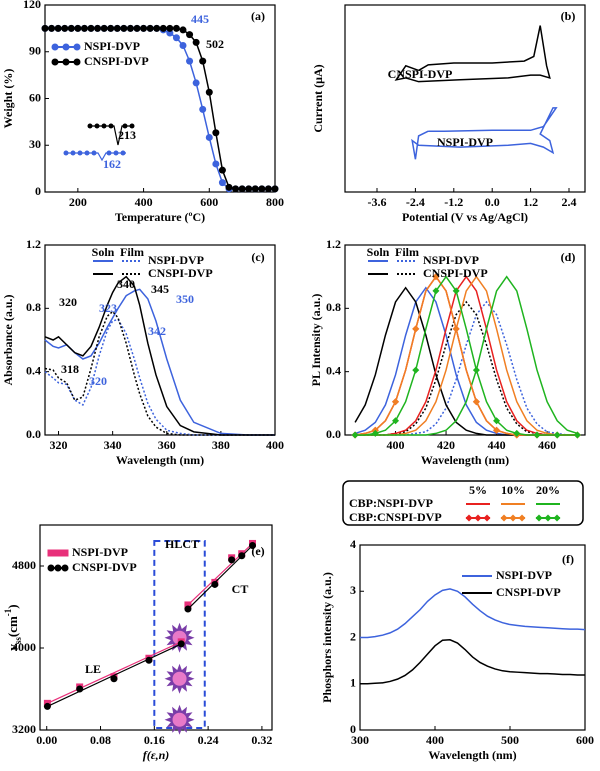  Describe the element at coordinates (353, 590) in the screenshot. I see `y-tick-label: 3` at that location.